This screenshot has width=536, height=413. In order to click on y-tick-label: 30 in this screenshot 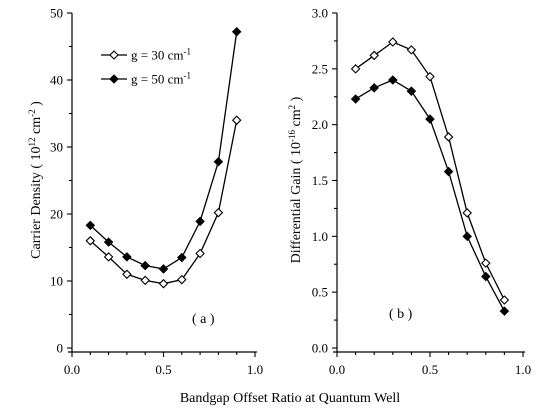, I will do `click(56, 147)`.